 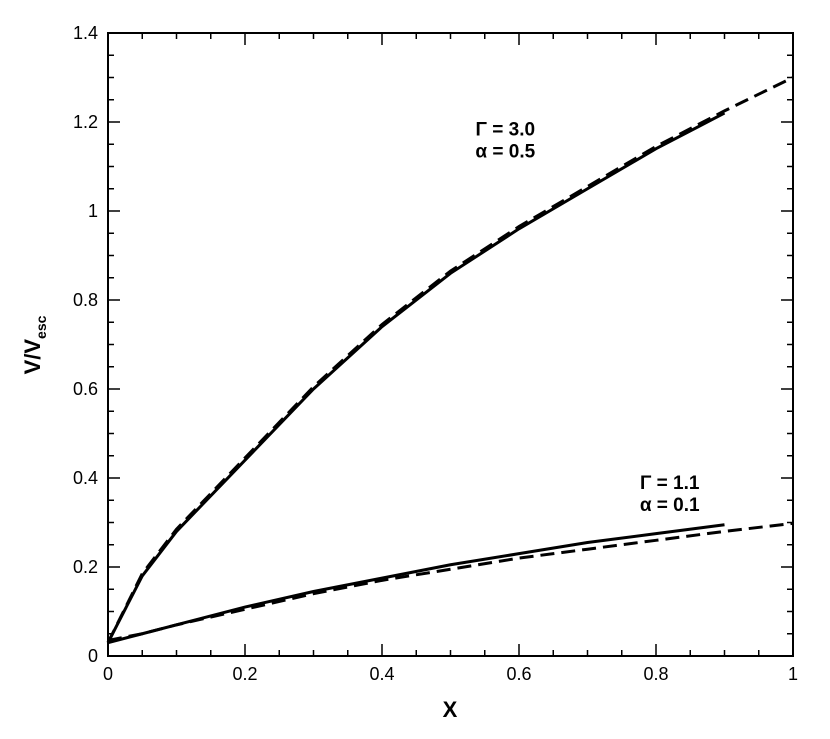 I want to click on y-tick-label: 0, so click(x=93, y=656).